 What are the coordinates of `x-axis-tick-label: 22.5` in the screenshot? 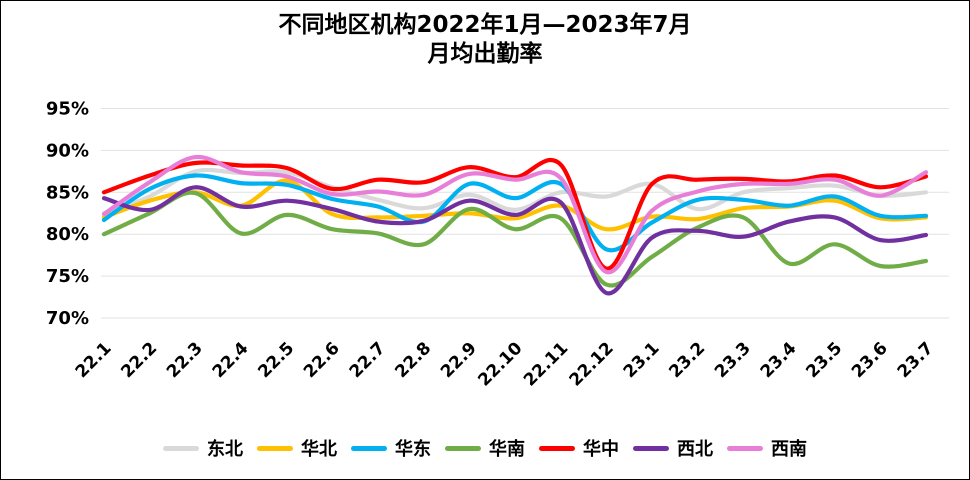 It's located at (276, 360).